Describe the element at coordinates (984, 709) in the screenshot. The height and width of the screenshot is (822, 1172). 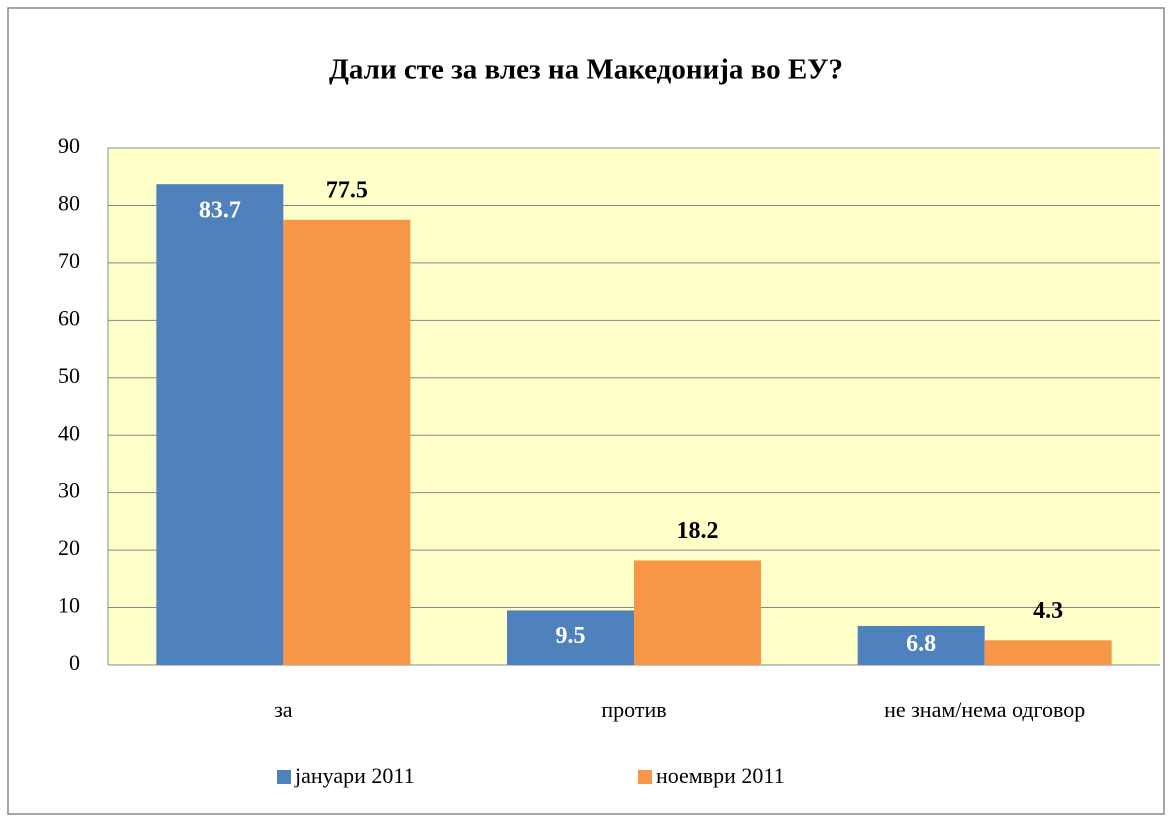
I see `x-tick-label: не знам/нема одговор` at that location.